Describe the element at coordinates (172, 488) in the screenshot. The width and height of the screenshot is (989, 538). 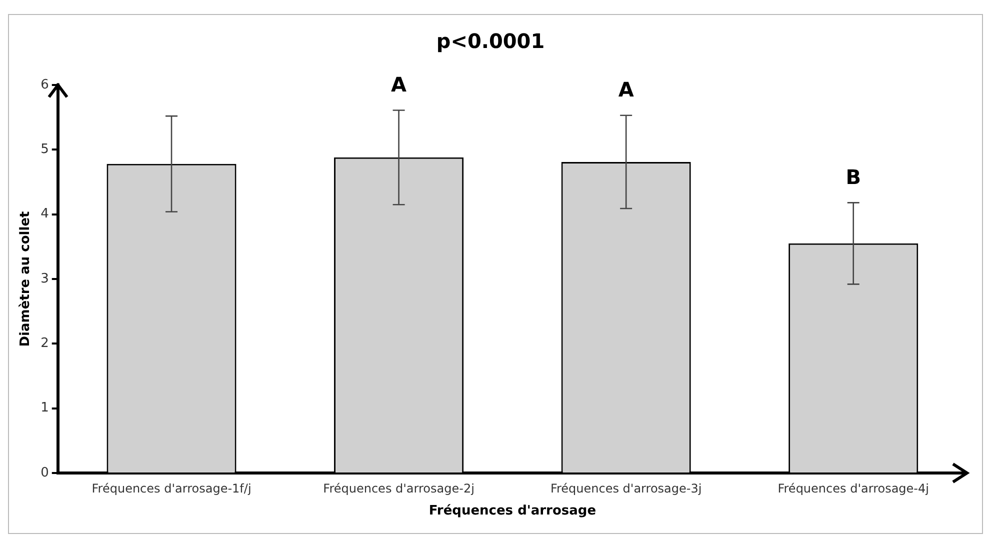
I see `x-tick-label: Fréquences d'arrosage-1f/j` at that location.